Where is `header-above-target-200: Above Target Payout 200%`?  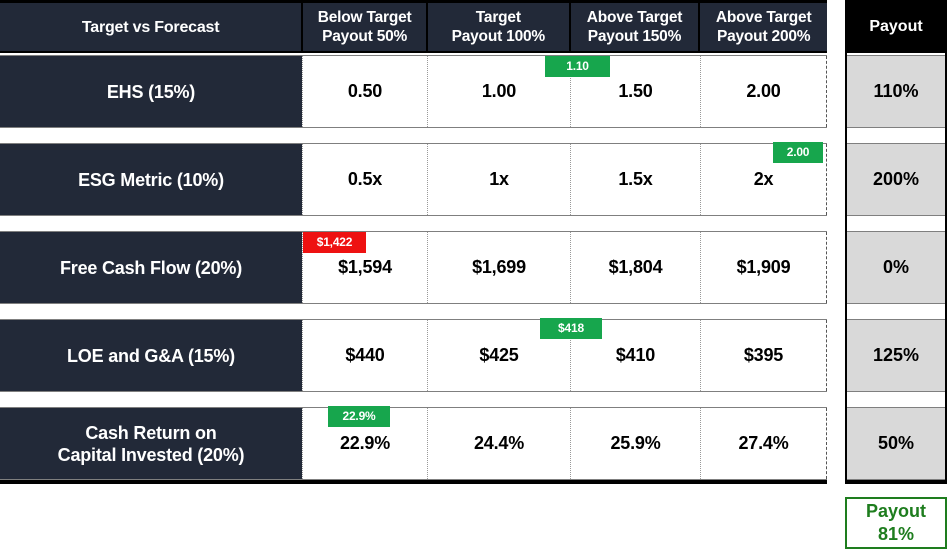 header-above-target-200: Above Target Payout 200% is located at coordinates (763, 27).